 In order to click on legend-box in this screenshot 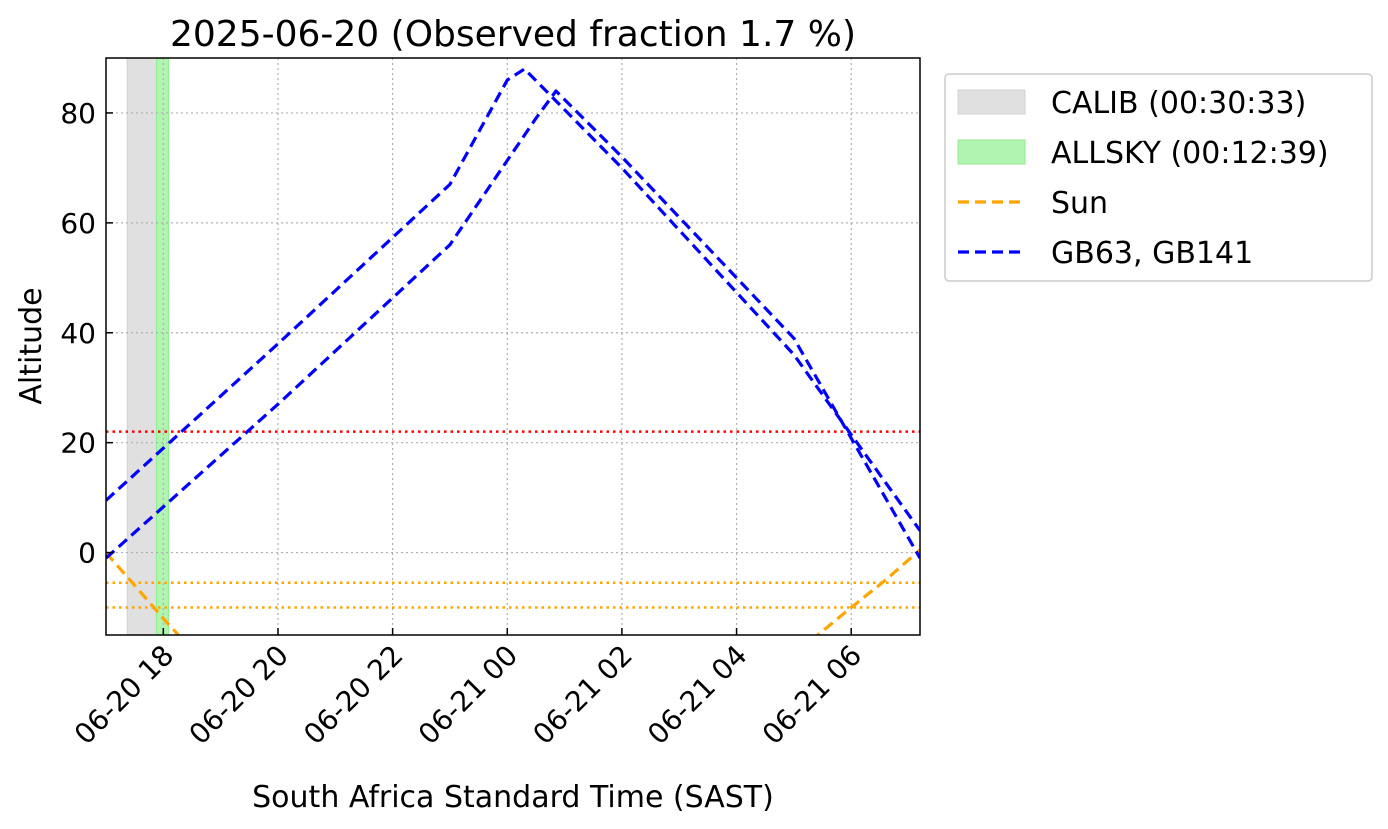, I will do `click(1158, 177)`.